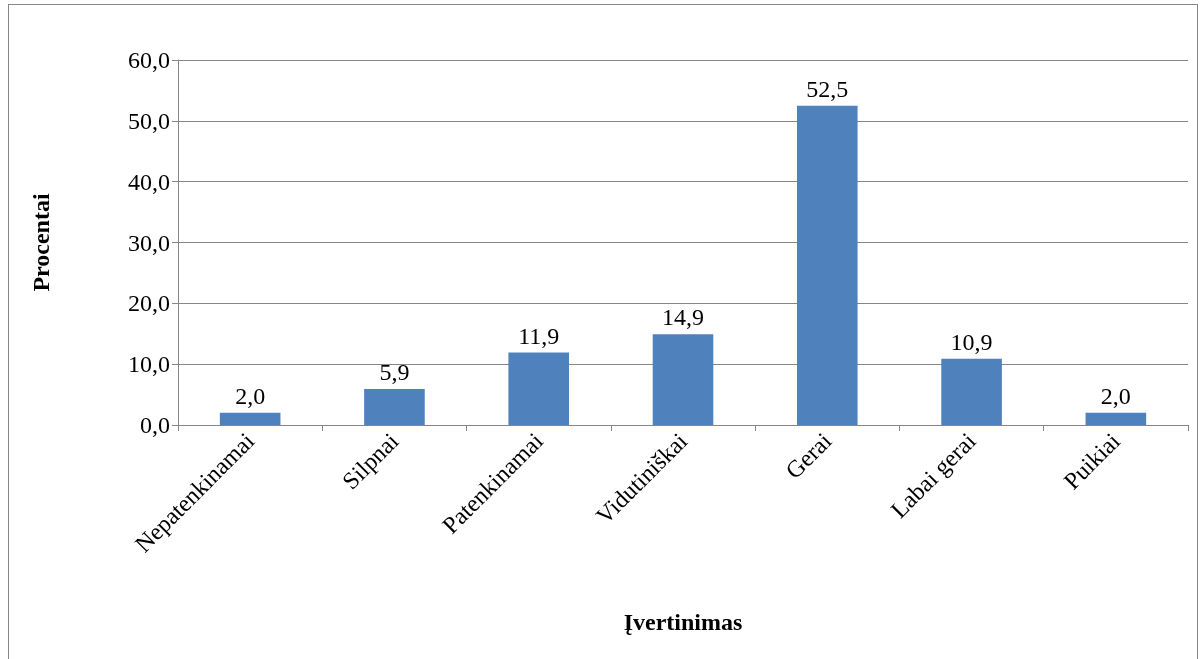 The height and width of the screenshot is (659, 1200). Describe the element at coordinates (394, 372) in the screenshot. I see `data-label: 5,9` at that location.